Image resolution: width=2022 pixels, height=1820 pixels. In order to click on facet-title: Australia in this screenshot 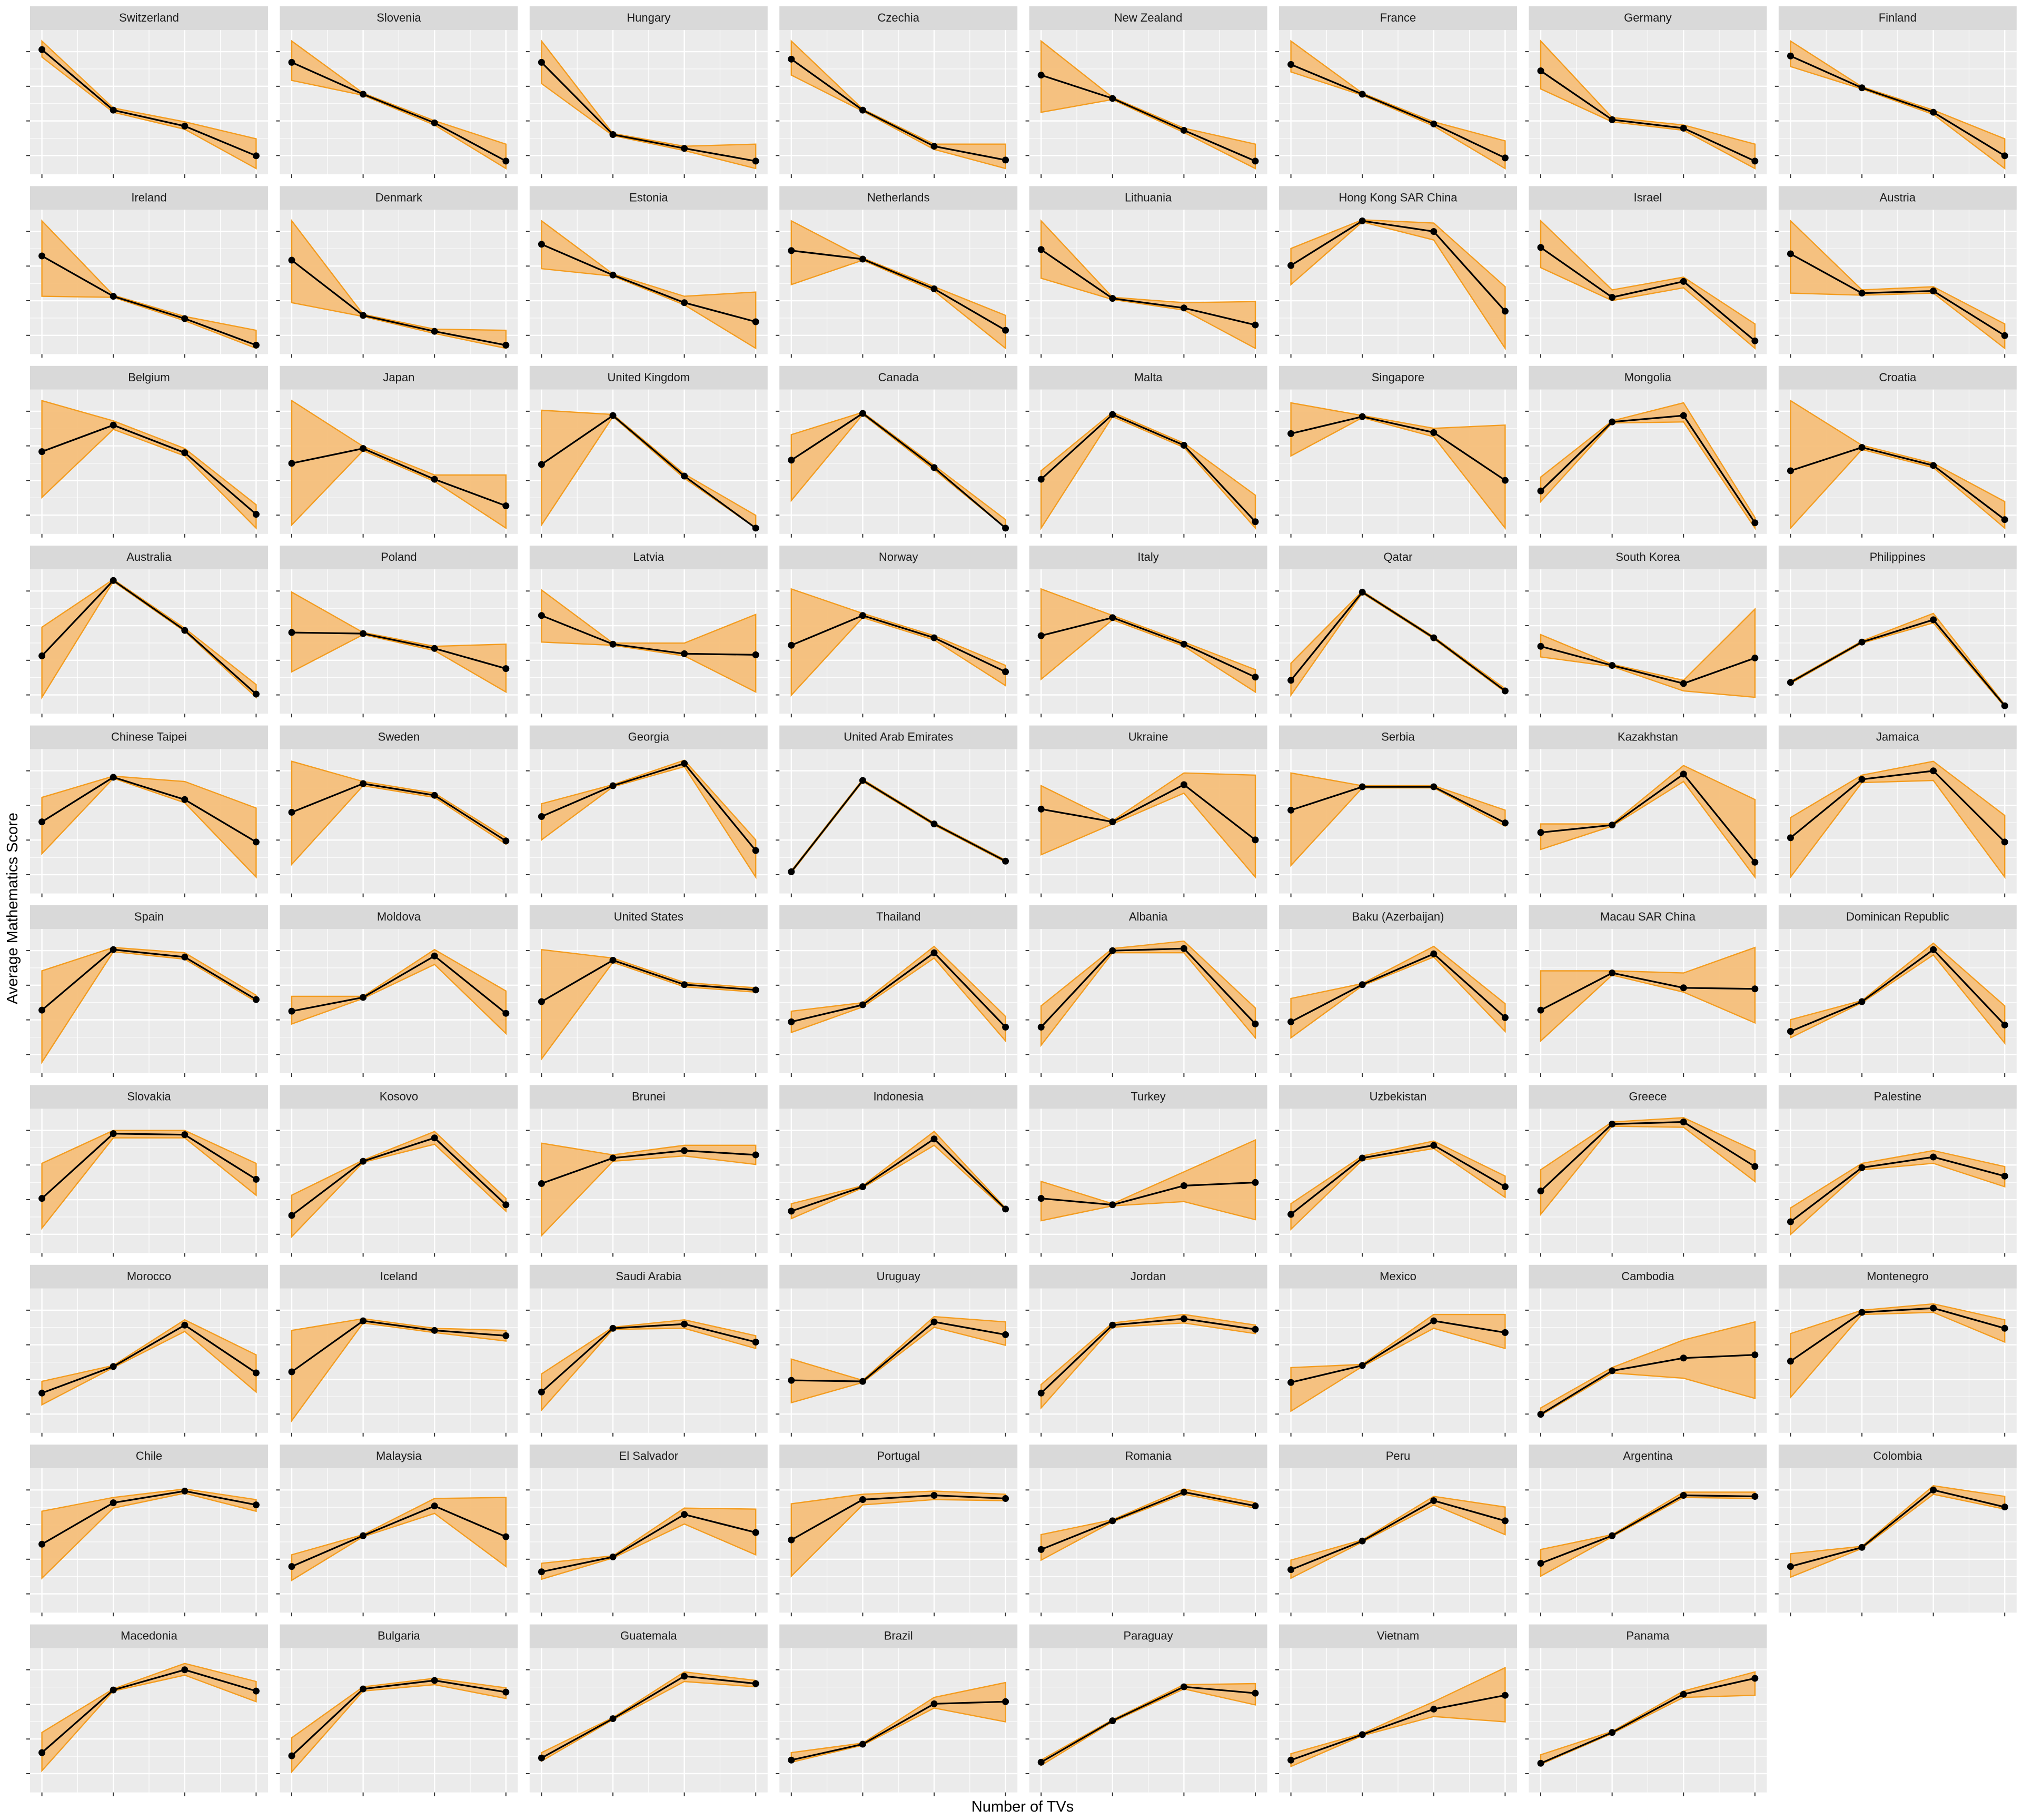, I will do `click(149, 556)`.